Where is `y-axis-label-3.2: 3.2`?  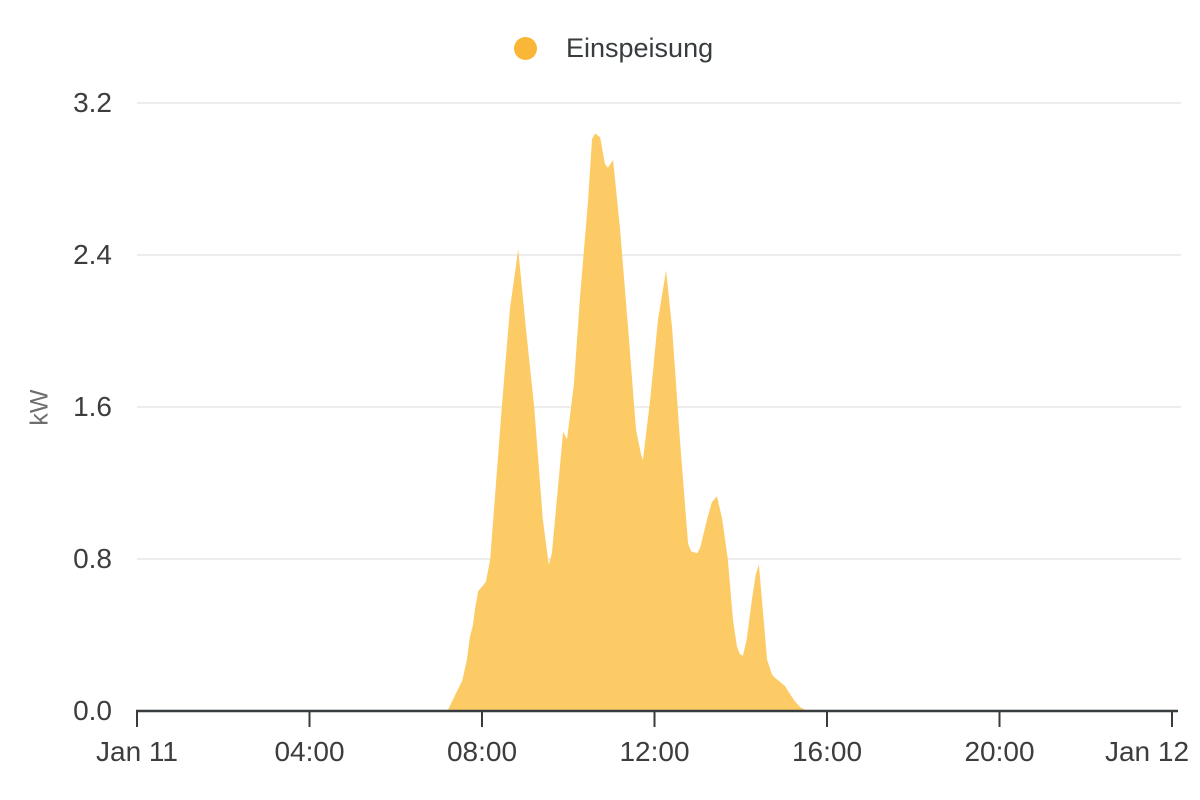
y-axis-label-3.2: 3.2 is located at coordinates (92, 102).